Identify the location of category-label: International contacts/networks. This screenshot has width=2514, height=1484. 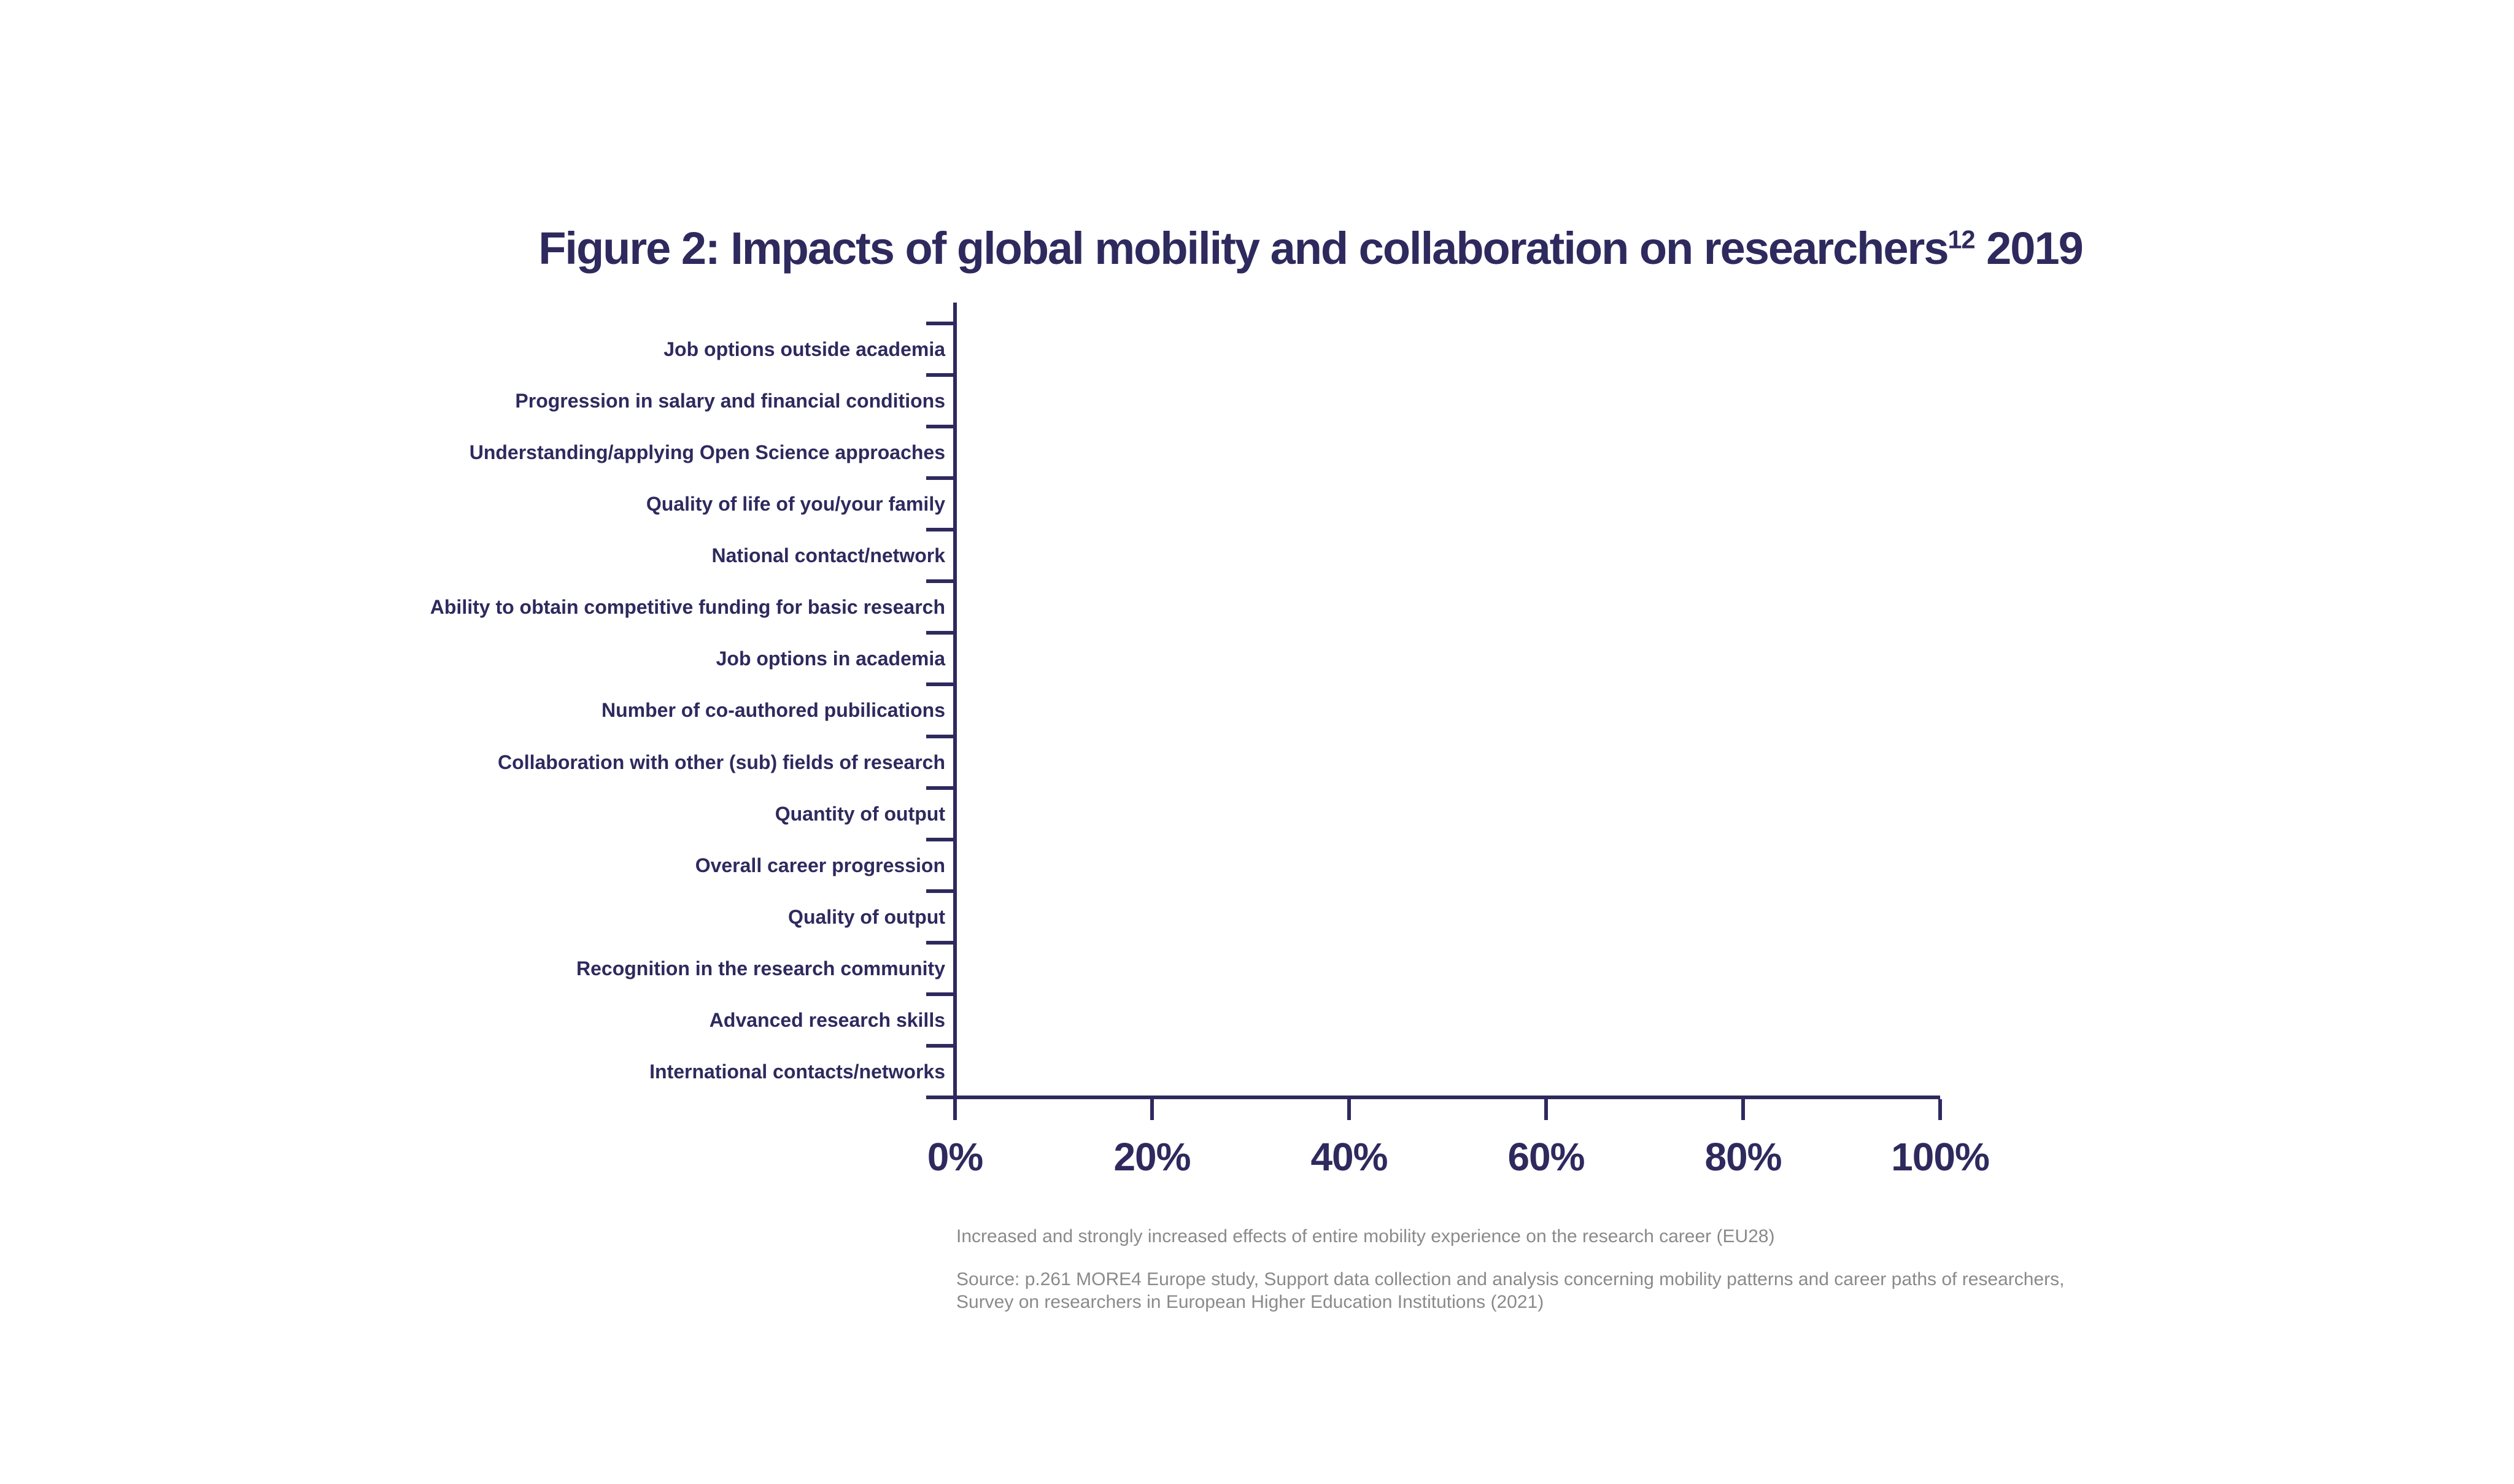
(797, 1071).